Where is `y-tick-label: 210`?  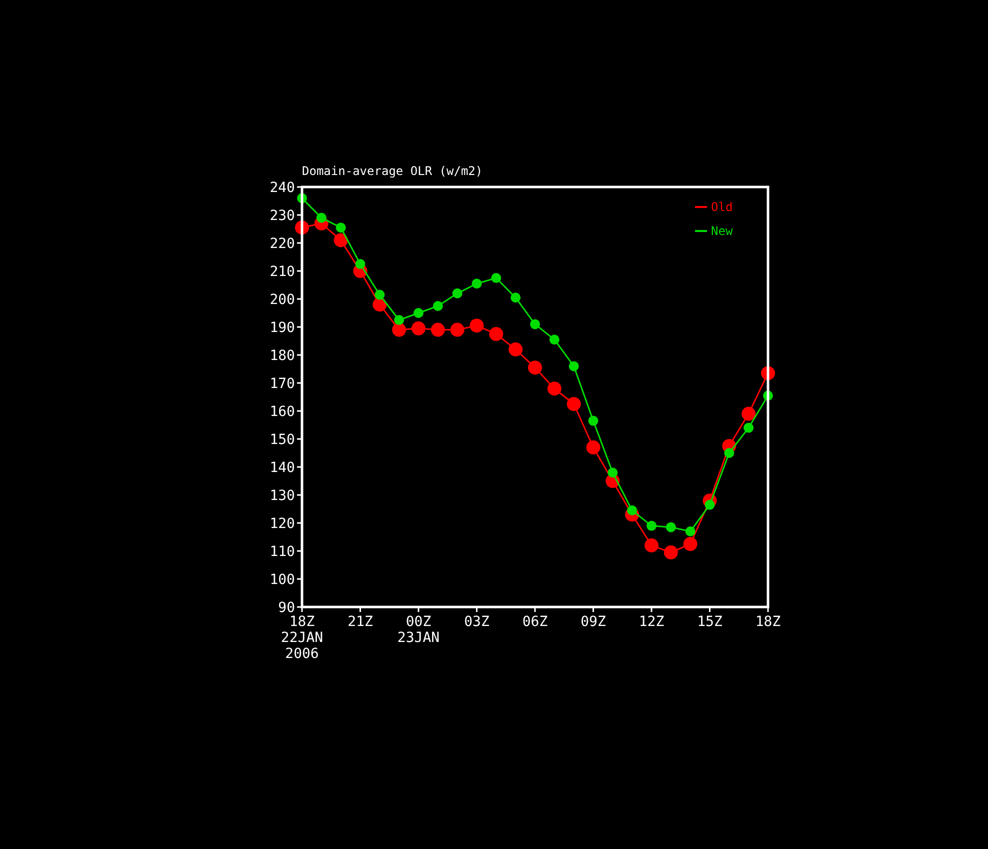
y-tick-label: 210 is located at coordinates (282, 272).